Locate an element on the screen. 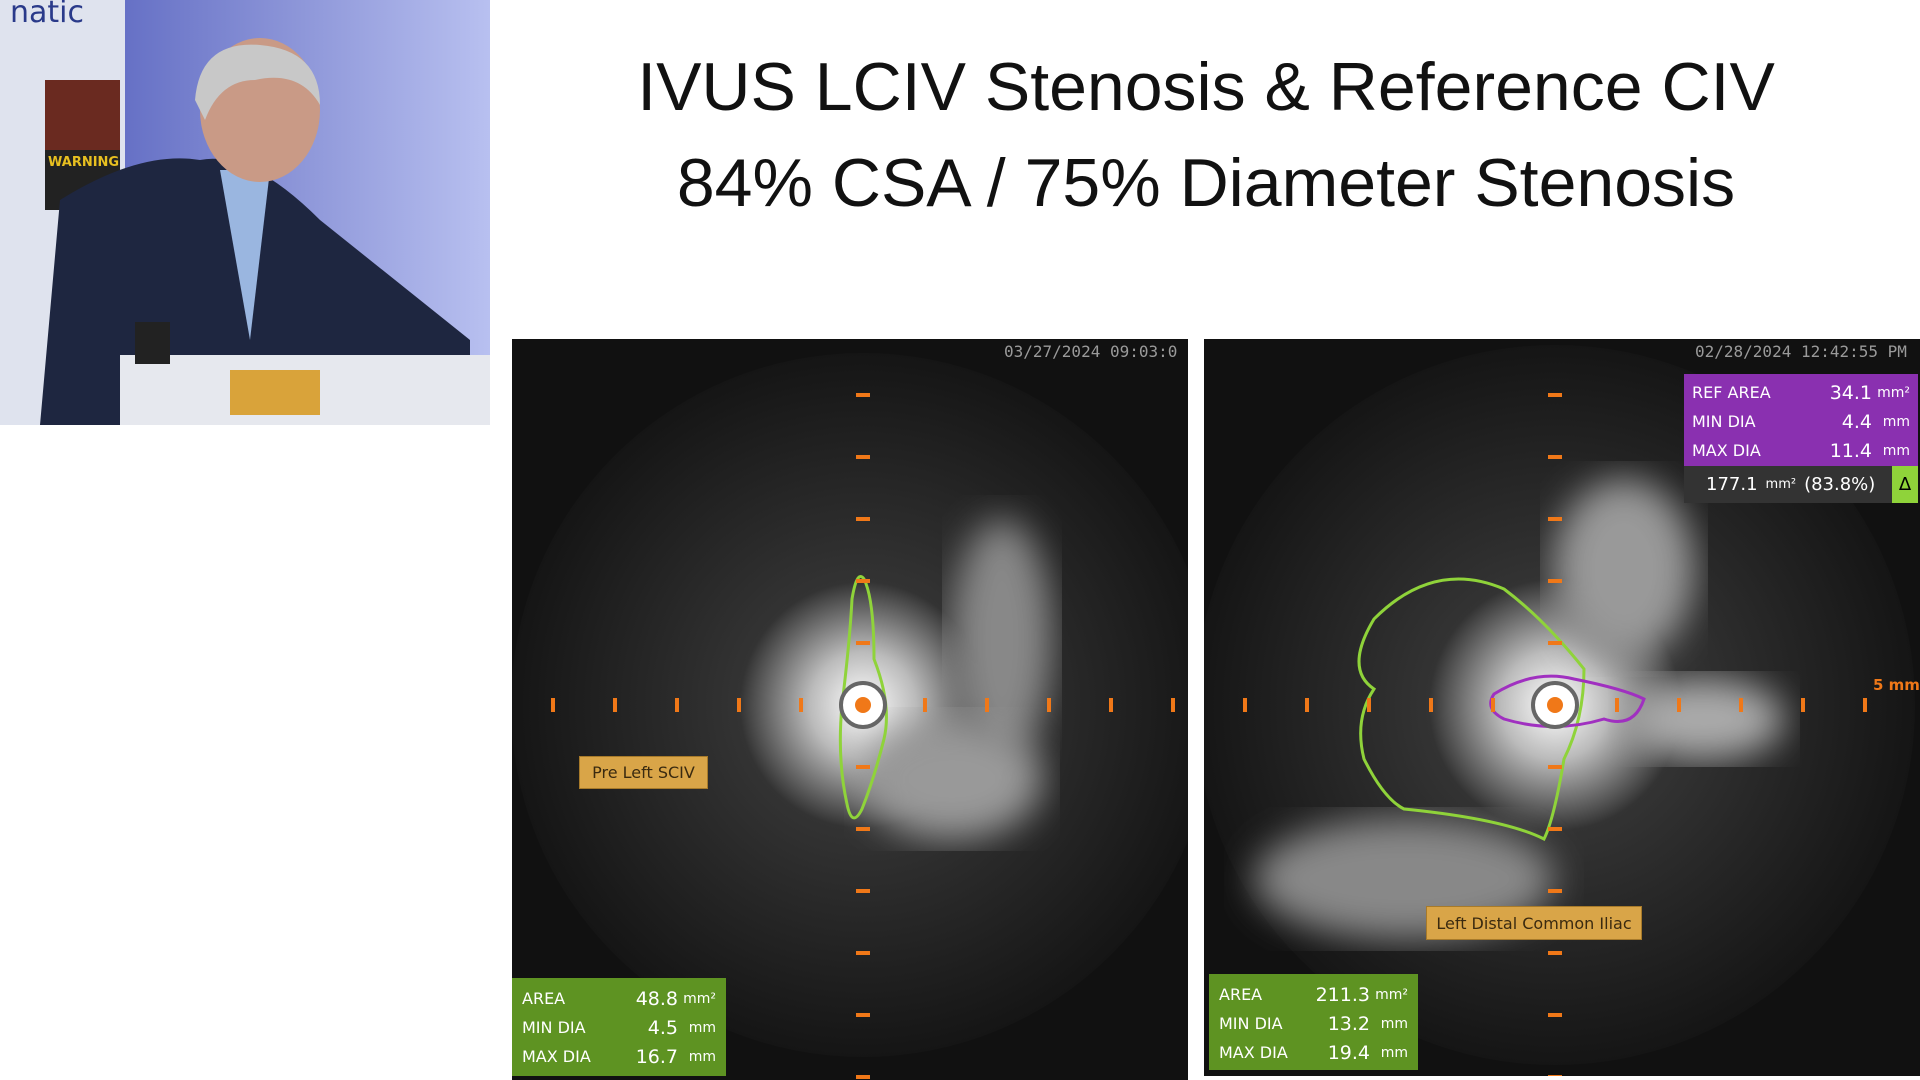  measure-value: 19.4 is located at coordinates (1348, 1052).